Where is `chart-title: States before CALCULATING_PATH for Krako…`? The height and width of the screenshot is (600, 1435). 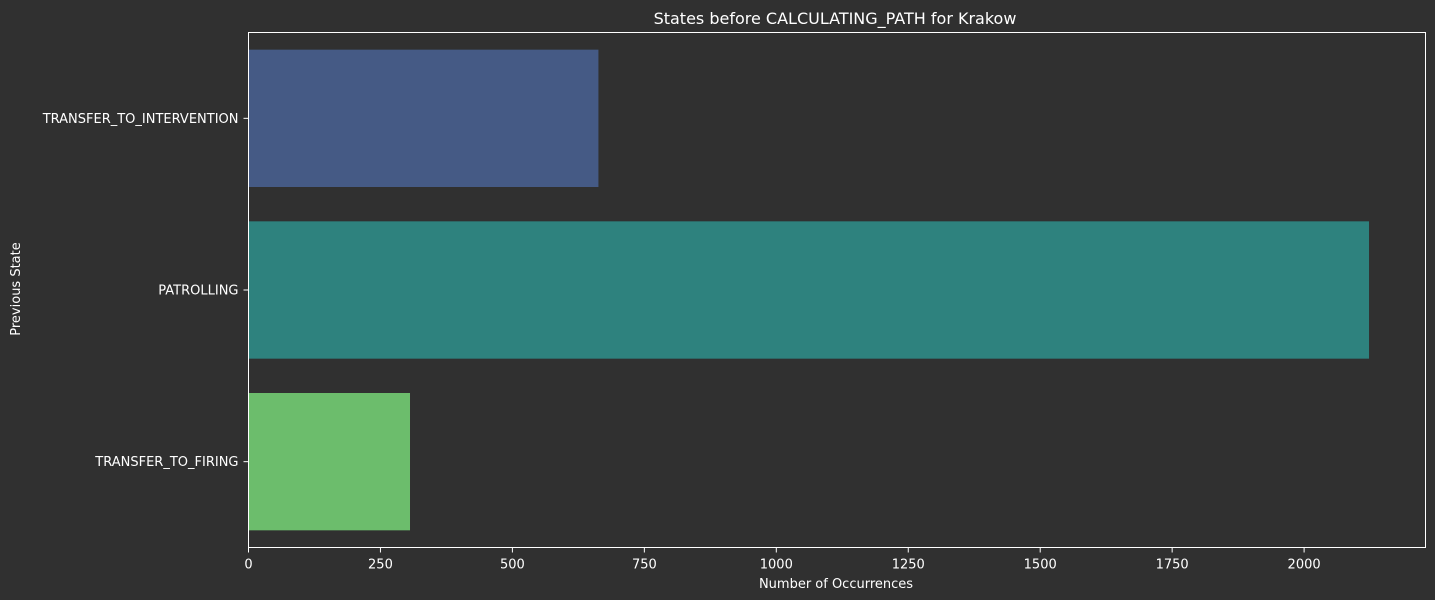
chart-title: States before CALCULATING_PATH for Krako… is located at coordinates (835, 19).